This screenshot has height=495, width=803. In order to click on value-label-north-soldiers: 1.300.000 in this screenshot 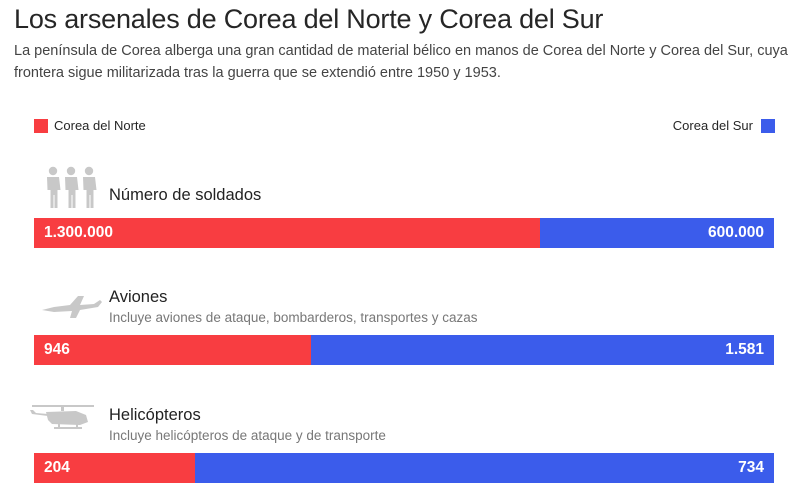, I will do `click(78, 232)`.